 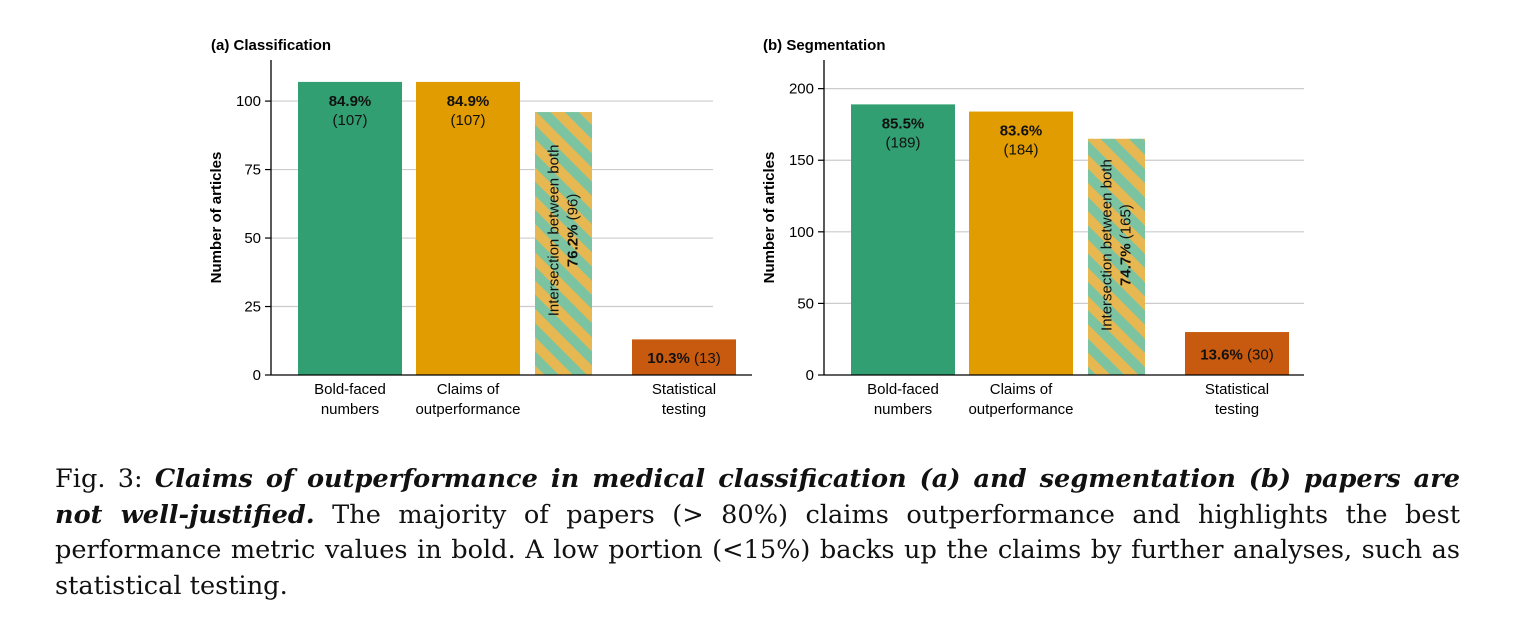 What do you see at coordinates (252, 307) in the screenshot?
I see `y-tick-label: 25` at bounding box center [252, 307].